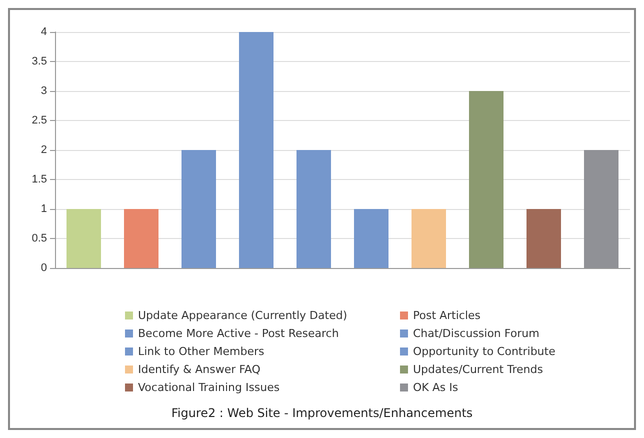  What do you see at coordinates (484, 351) in the screenshot?
I see `legend-label: Opportunity to Contribute` at bounding box center [484, 351].